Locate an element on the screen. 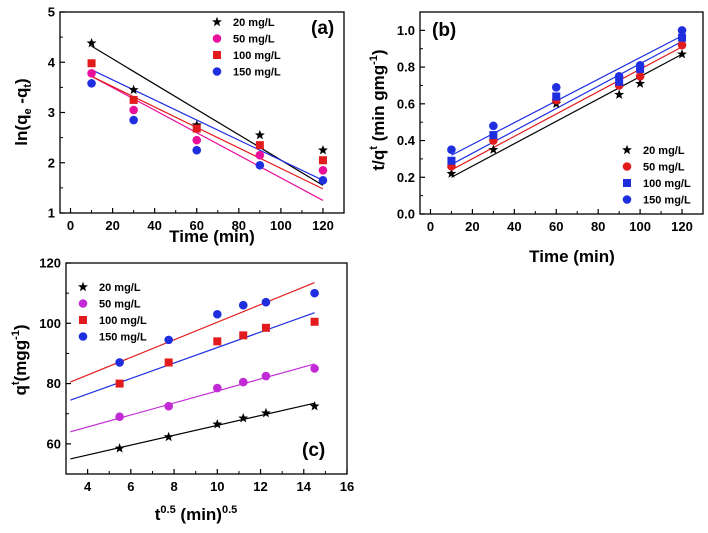  legend-label: 100 mg/L is located at coordinates (667, 184).